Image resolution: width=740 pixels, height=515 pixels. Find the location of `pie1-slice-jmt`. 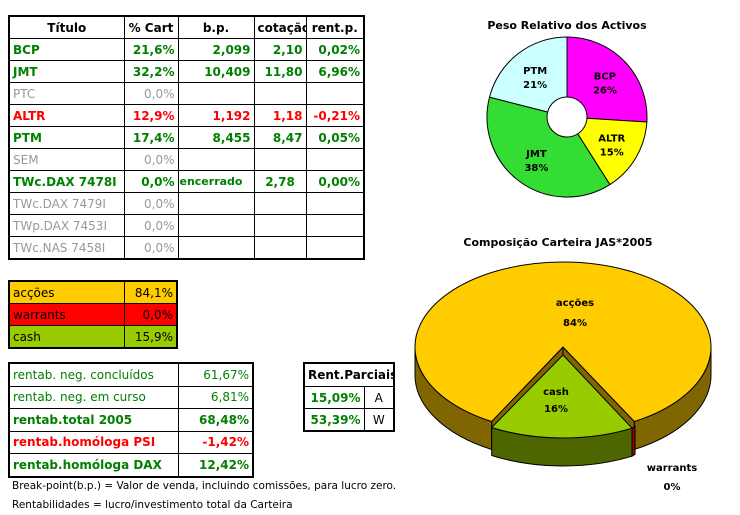

pie1-slice-jmt is located at coordinates (548, 147).